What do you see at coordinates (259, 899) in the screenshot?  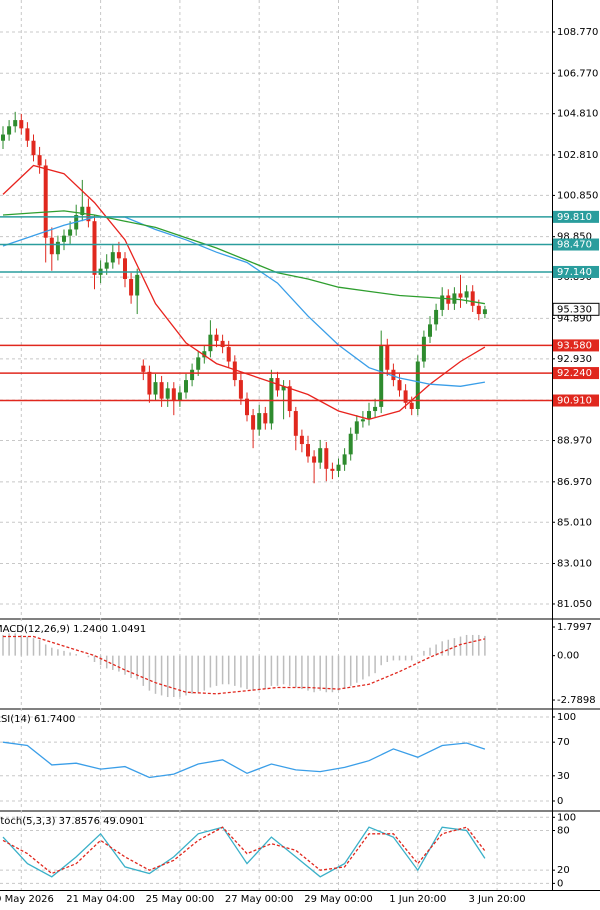 I see `x-tick-label: 27 May 00:00` at bounding box center [259, 899].